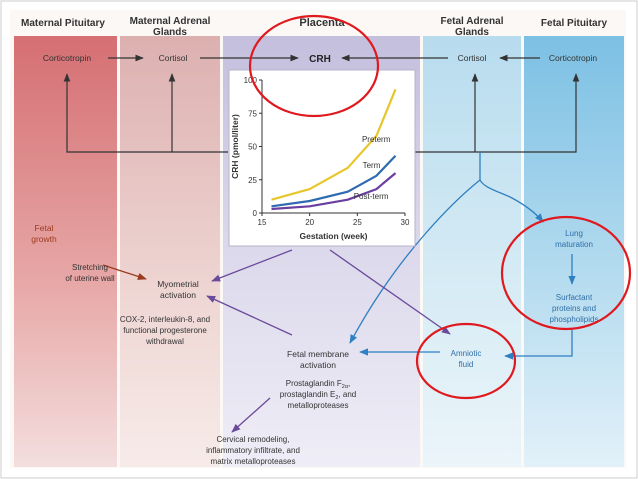  What do you see at coordinates (255, 213) in the screenshot?
I see `chart-y-tick-label: 0` at bounding box center [255, 213].